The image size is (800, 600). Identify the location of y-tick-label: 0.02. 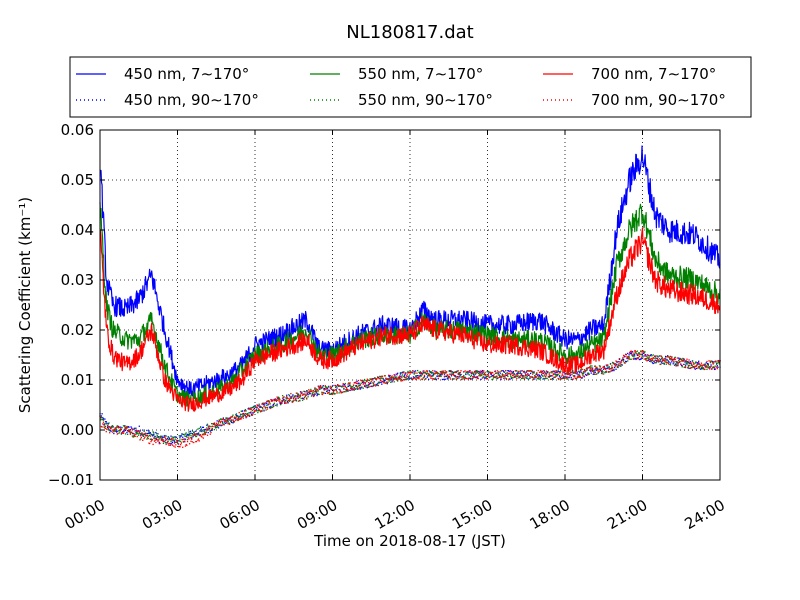
(77, 330).